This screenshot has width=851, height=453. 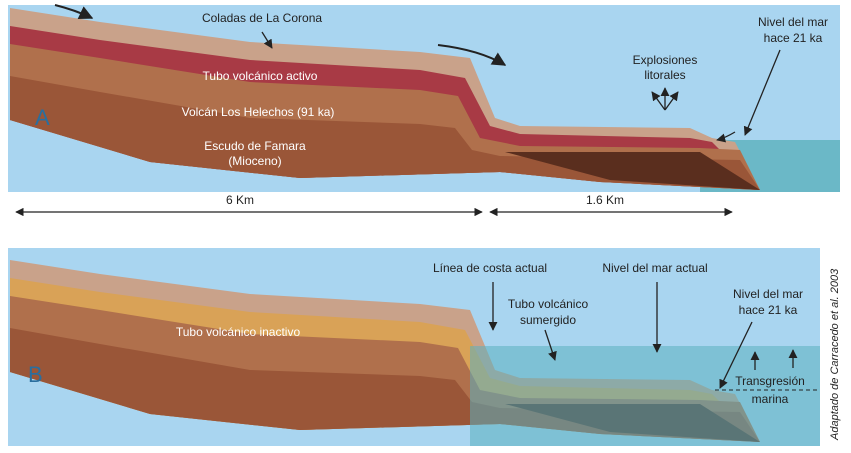 What do you see at coordinates (770, 381) in the screenshot?
I see `label: Transgresión` at bounding box center [770, 381].